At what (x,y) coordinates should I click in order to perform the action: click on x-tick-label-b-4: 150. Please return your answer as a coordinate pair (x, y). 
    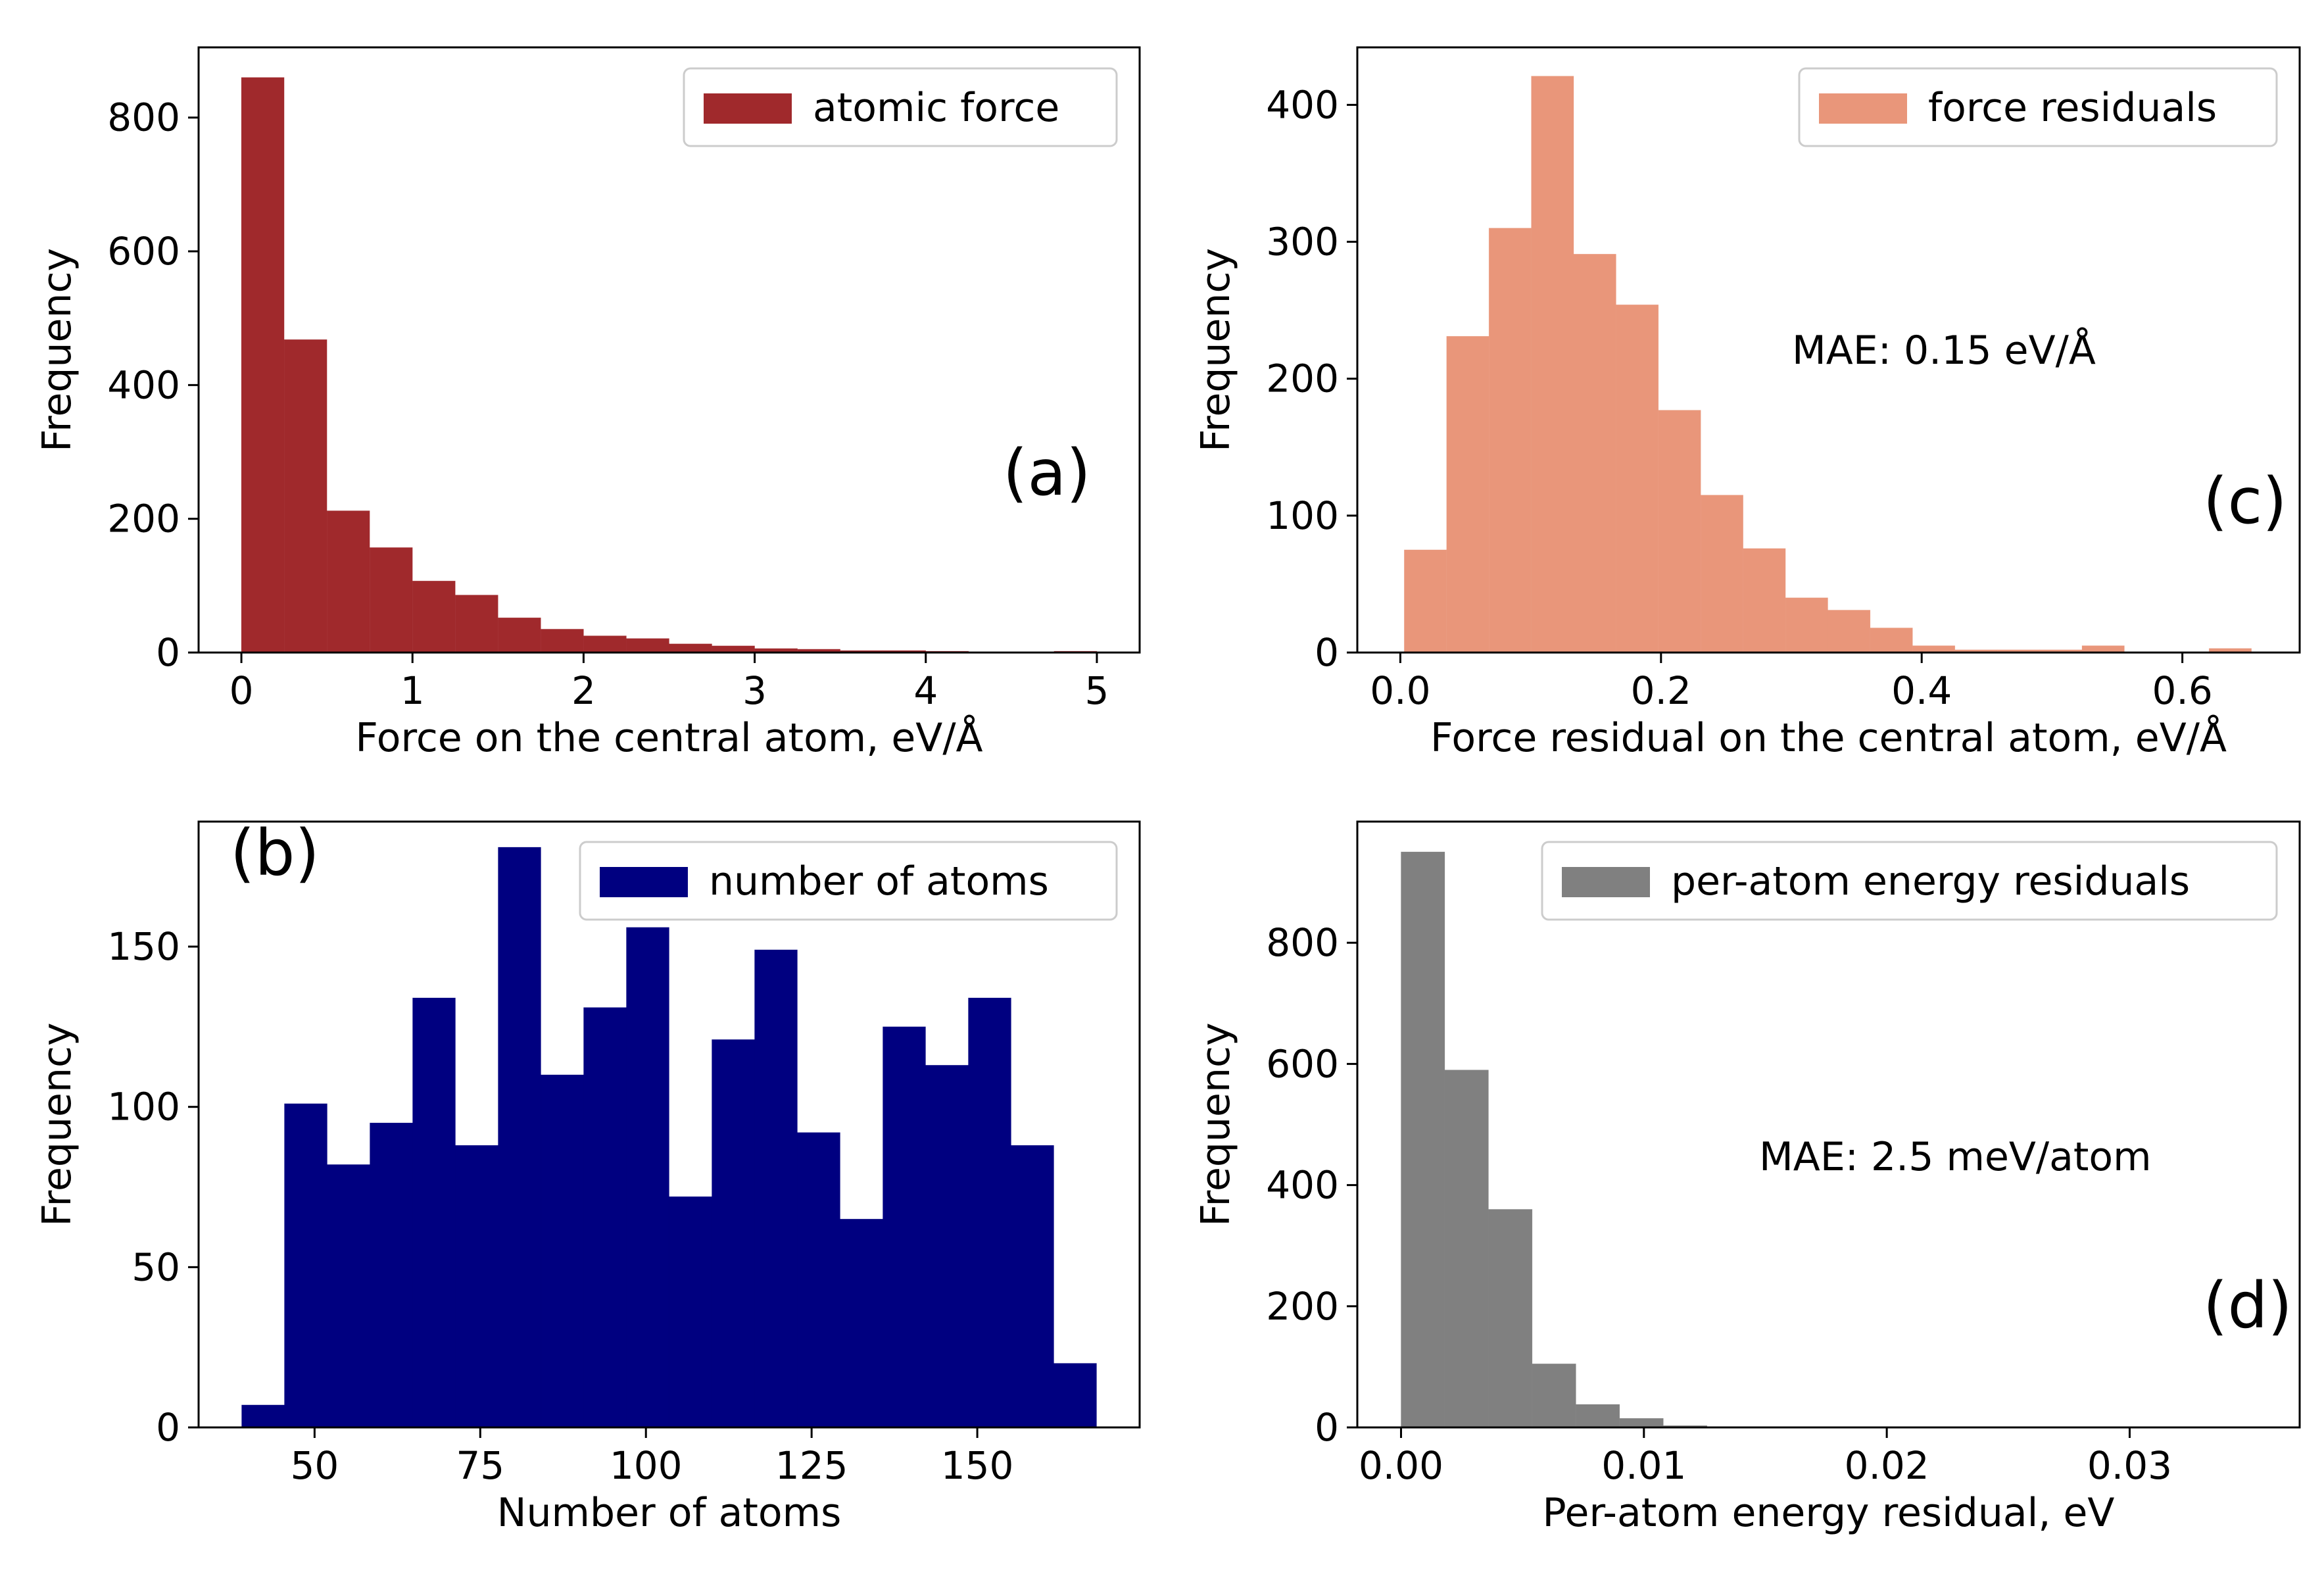
    Looking at the image, I should click on (977, 1465).